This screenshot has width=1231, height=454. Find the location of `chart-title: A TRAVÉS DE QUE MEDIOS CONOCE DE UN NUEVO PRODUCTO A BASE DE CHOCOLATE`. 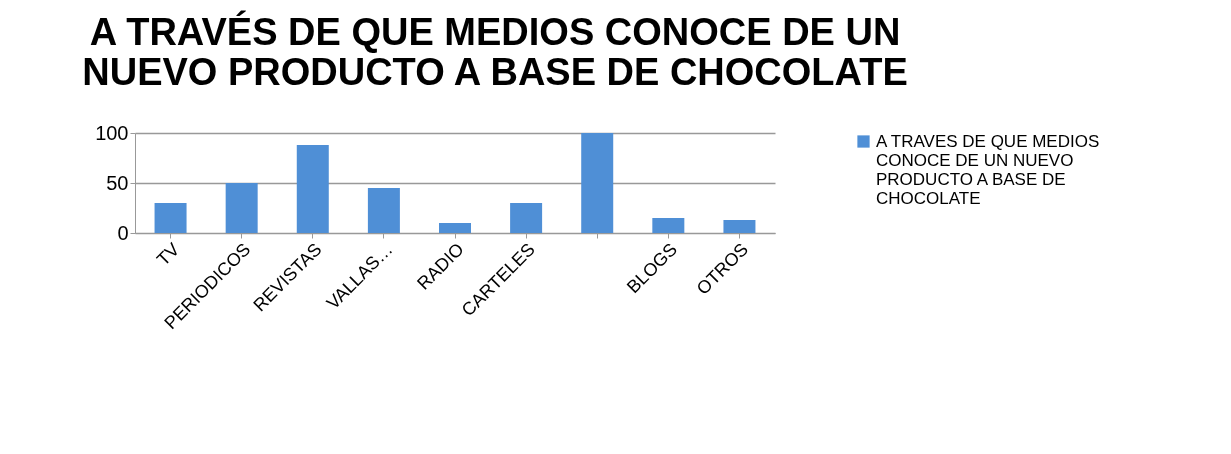

chart-title: A TRAVÉS DE QUE MEDIOS CONOCE DE UN NUEVO PRODUCTO A BASE DE CHOCOLATE is located at coordinates (495, 51).